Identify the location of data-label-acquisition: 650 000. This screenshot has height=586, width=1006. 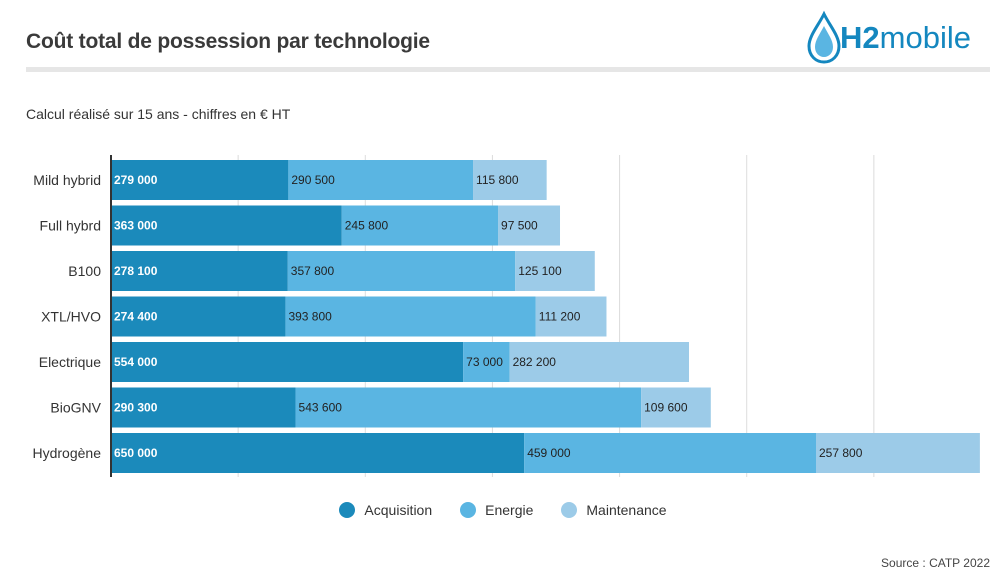
(136, 453).